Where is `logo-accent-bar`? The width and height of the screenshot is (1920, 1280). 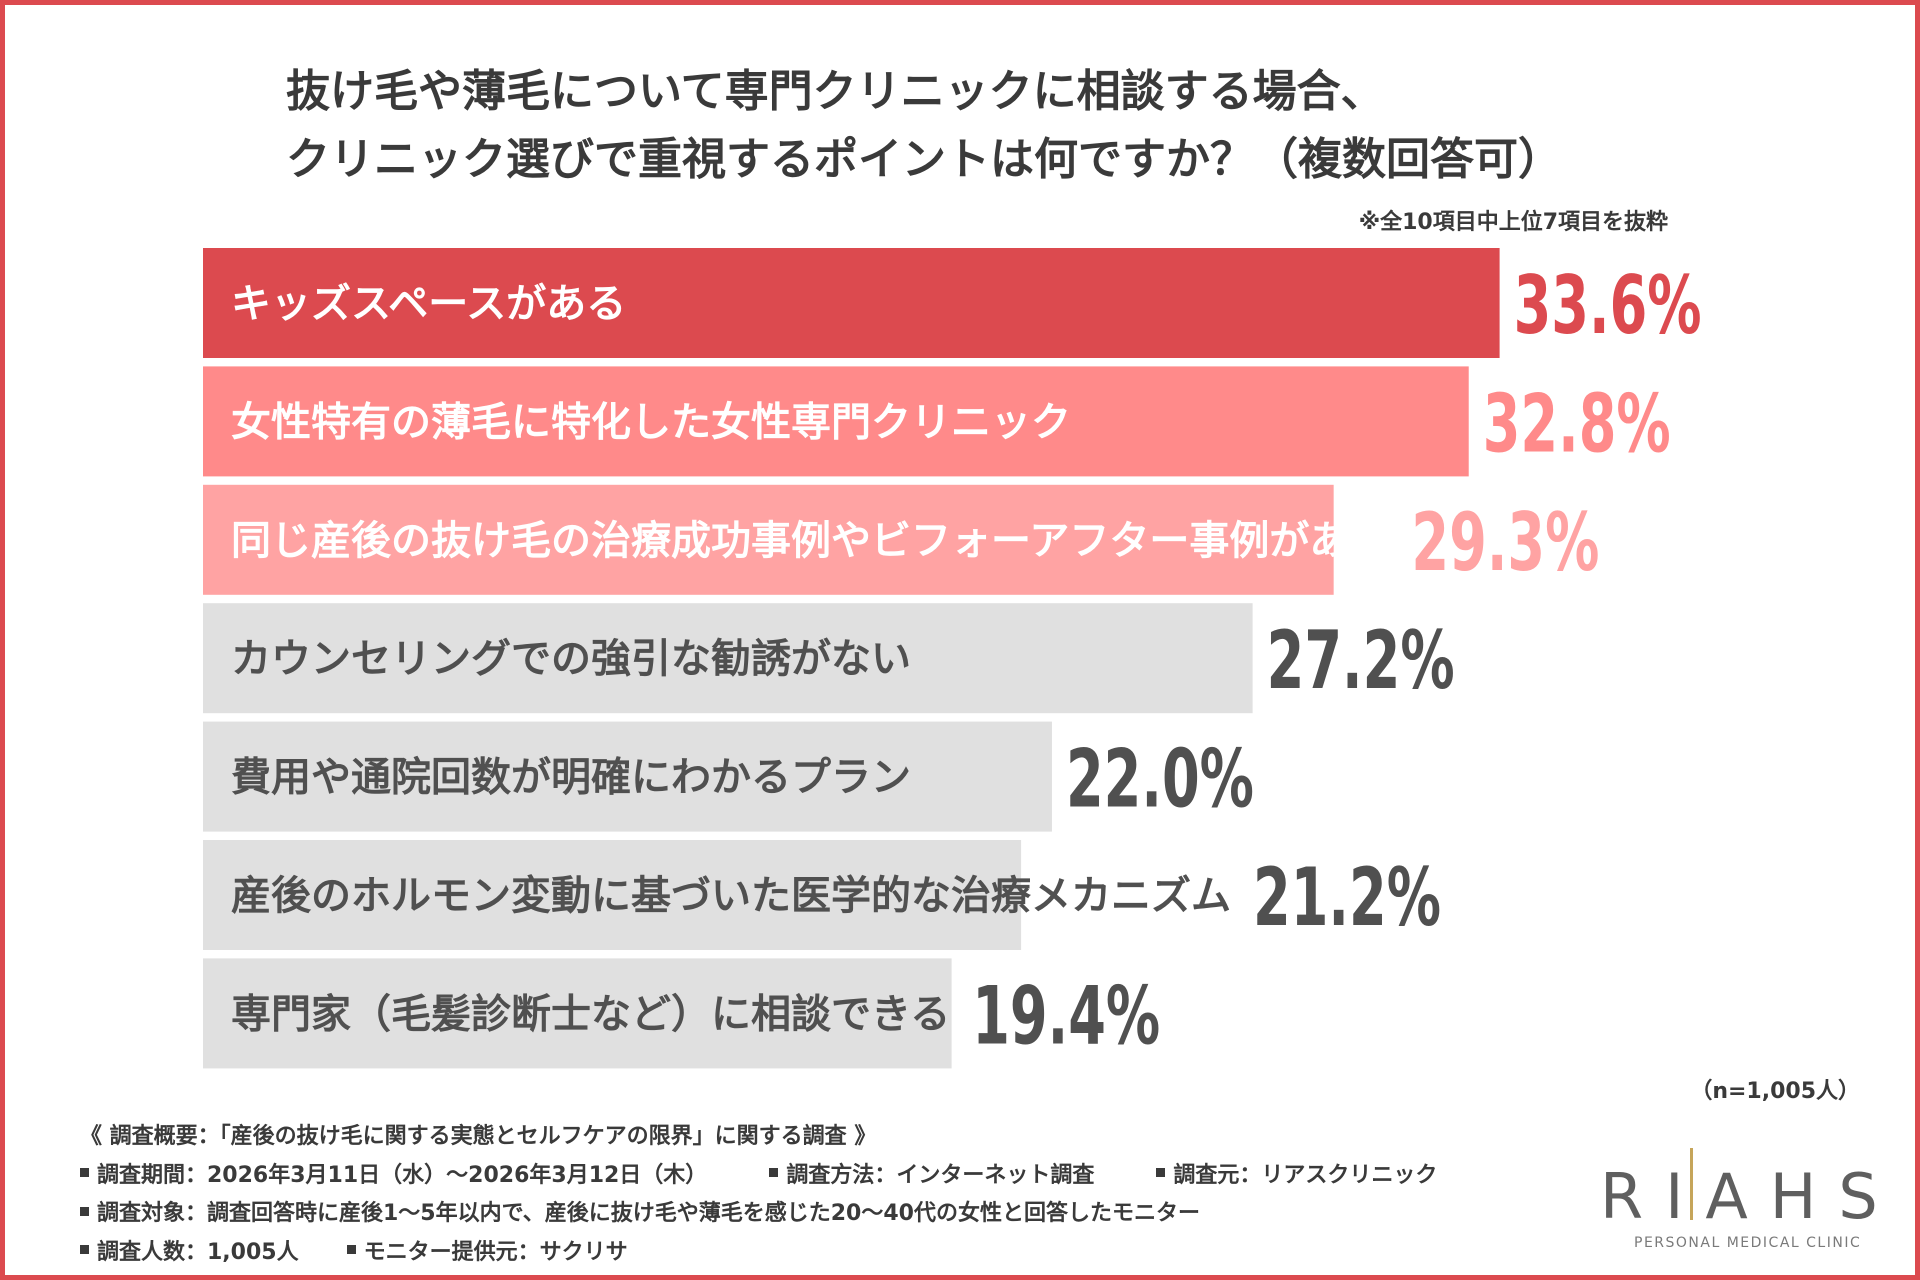
logo-accent-bar is located at coordinates (1691, 1184).